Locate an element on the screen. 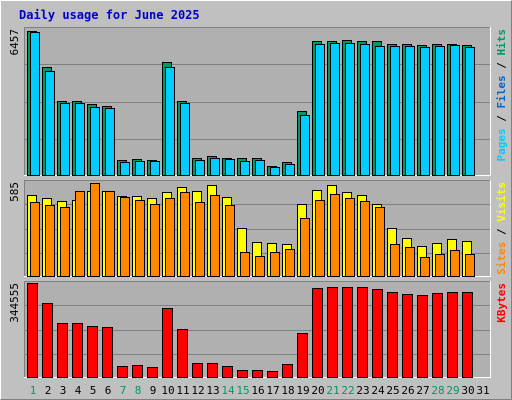  legend-entry-hits-files-pages-4: Hits is located at coordinates (501, 42).